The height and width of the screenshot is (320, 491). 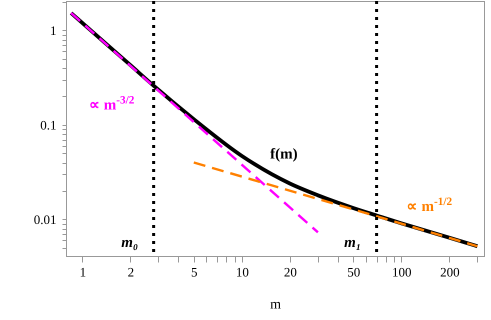 I want to click on ref-line-label: m₀, so click(x=129, y=243).